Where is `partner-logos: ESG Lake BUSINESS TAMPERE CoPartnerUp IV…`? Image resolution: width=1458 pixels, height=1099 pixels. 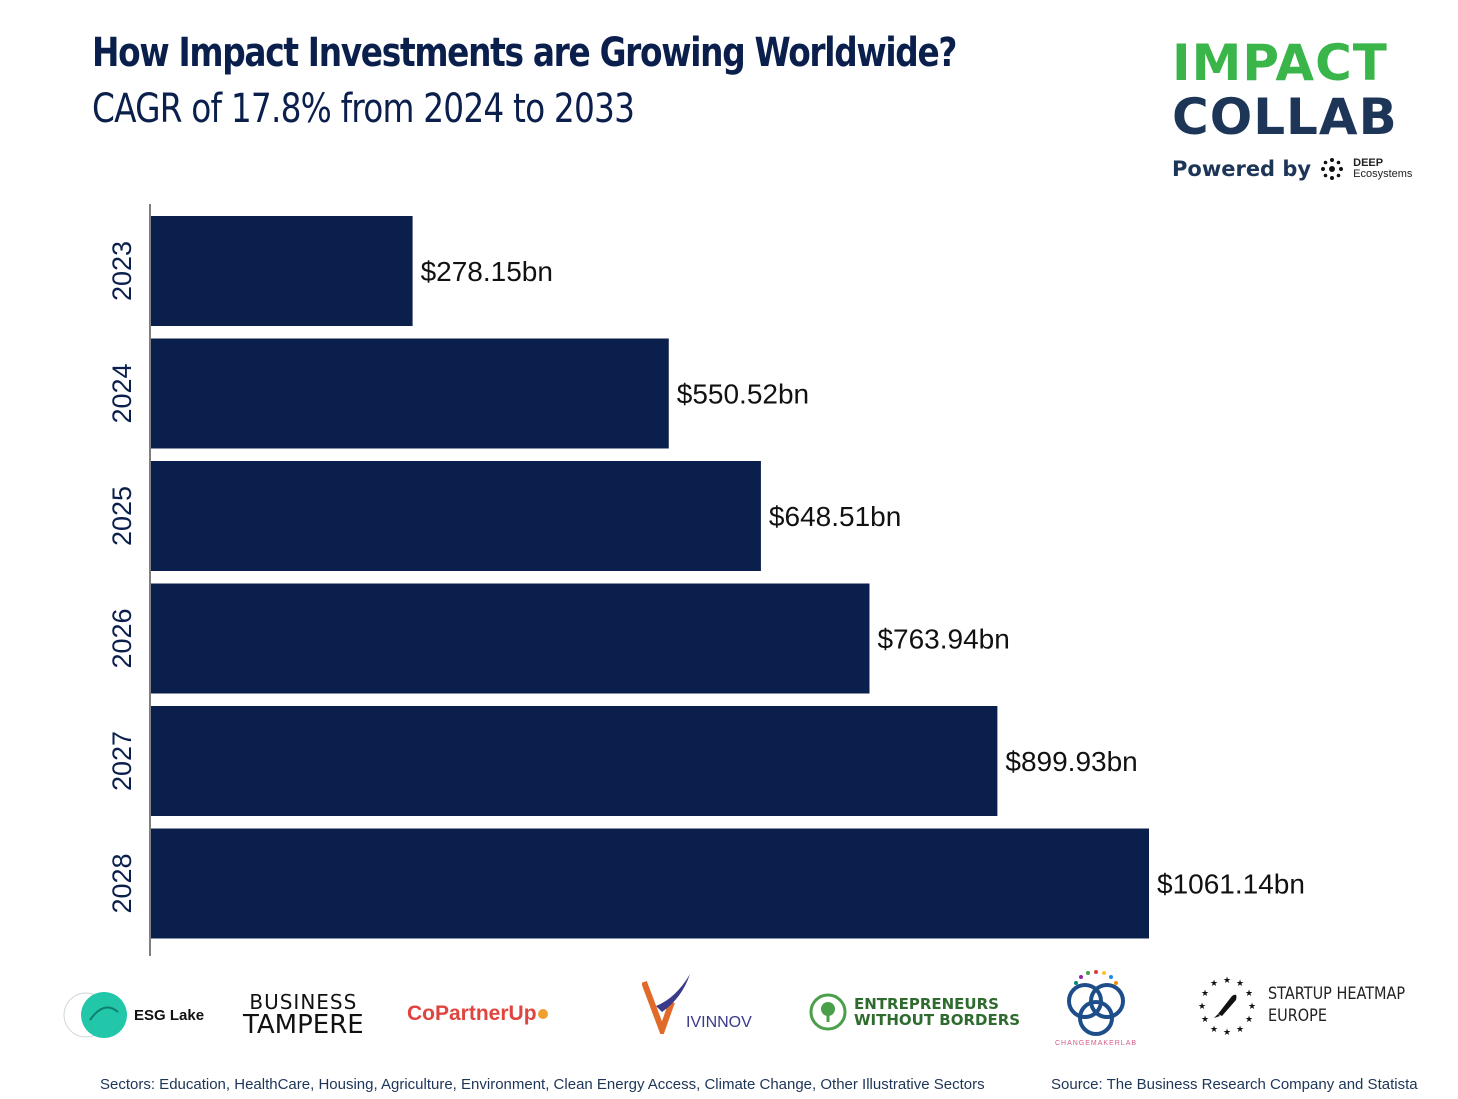
partner-logos: ESG Lake BUSINESS TAMPERE CoPartnerUp IV… is located at coordinates (729, 1011).